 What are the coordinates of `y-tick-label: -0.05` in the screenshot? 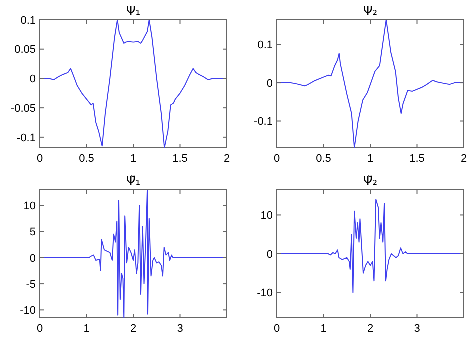 It's located at (23, 108).